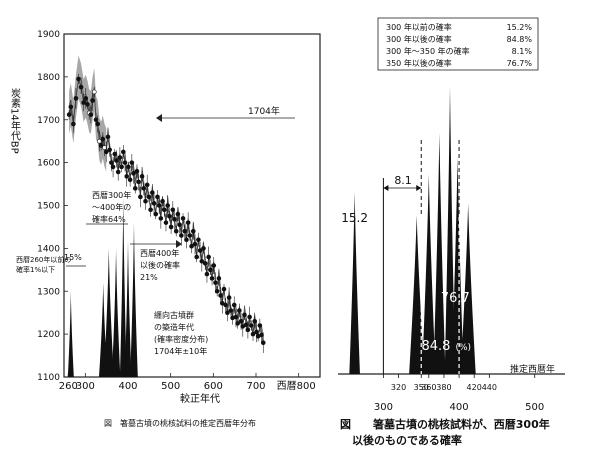 The width and height of the screenshot is (600, 455). I want to click on left-xtick-label: 260, so click(68, 386).